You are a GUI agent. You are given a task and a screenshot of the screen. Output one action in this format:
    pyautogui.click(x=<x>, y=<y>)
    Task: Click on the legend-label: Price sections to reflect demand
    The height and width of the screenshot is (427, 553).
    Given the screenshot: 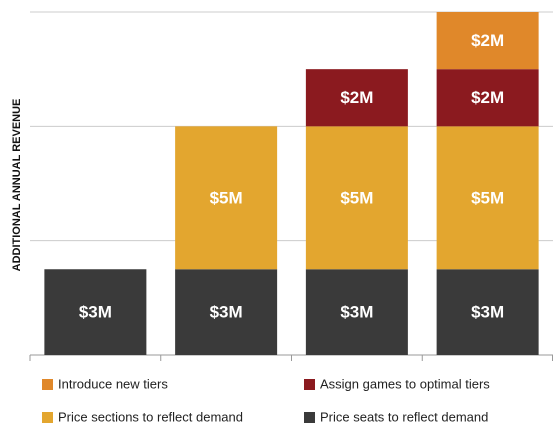 What is the action you would take?
    pyautogui.click(x=150, y=416)
    